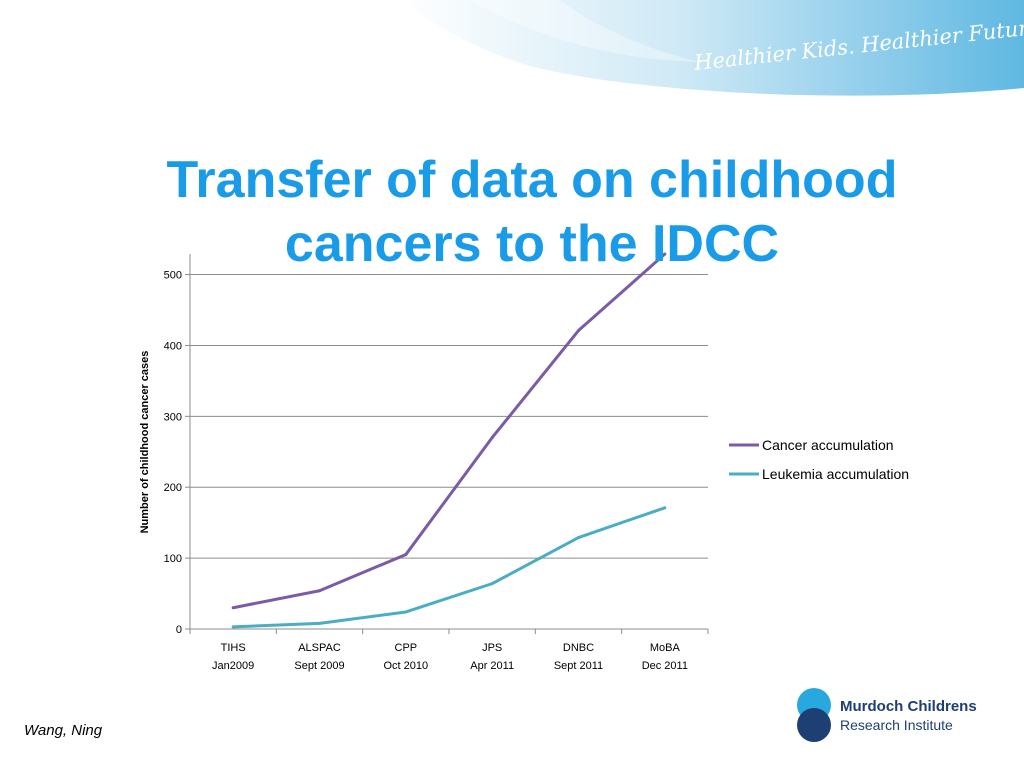 This screenshot has width=1024, height=768. I want to click on header-banner: Healthier Kids. Healthier Future., so click(712, 48).